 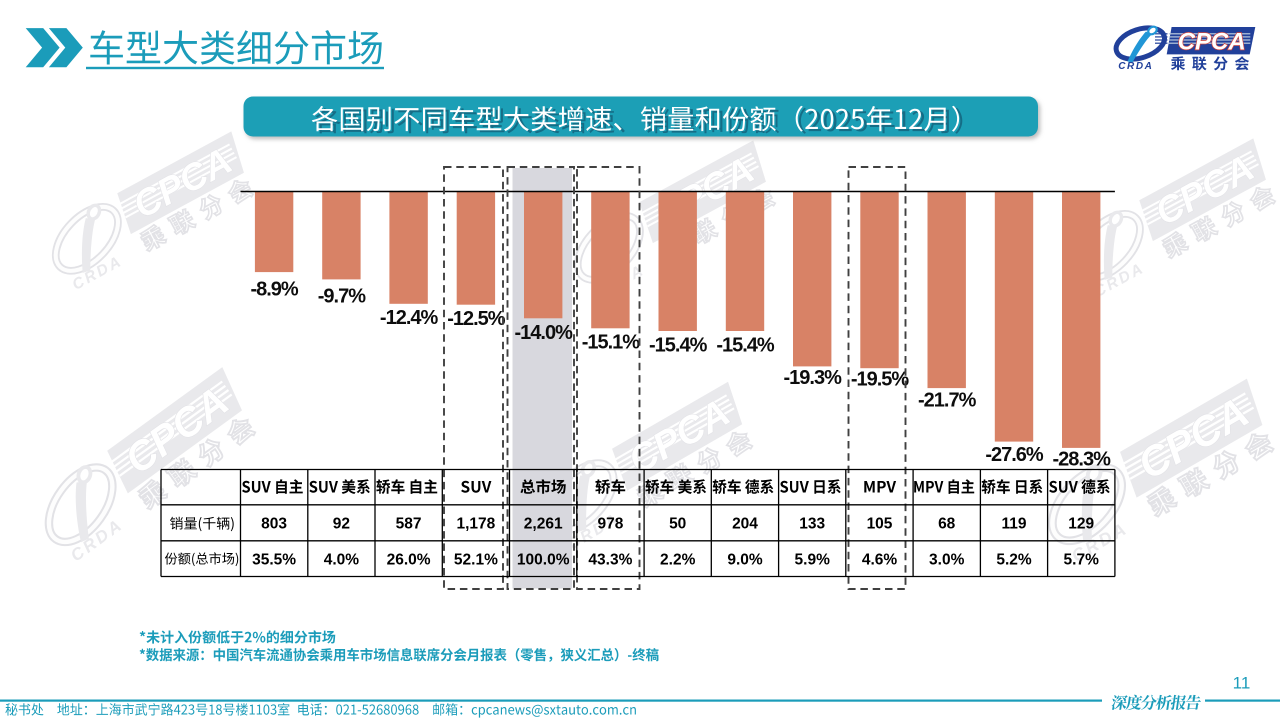 I want to click on svg-text: CPCA, so click(x=1212, y=41).